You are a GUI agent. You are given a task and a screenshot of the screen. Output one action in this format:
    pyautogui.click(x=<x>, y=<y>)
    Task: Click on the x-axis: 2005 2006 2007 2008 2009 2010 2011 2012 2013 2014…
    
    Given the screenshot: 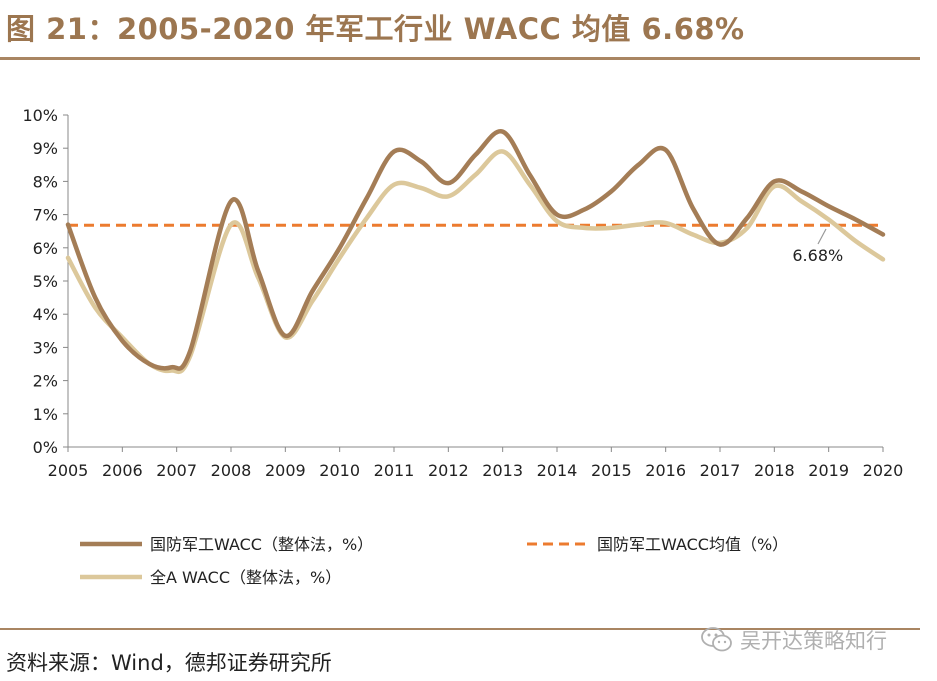 What is the action you would take?
    pyautogui.click(x=476, y=463)
    